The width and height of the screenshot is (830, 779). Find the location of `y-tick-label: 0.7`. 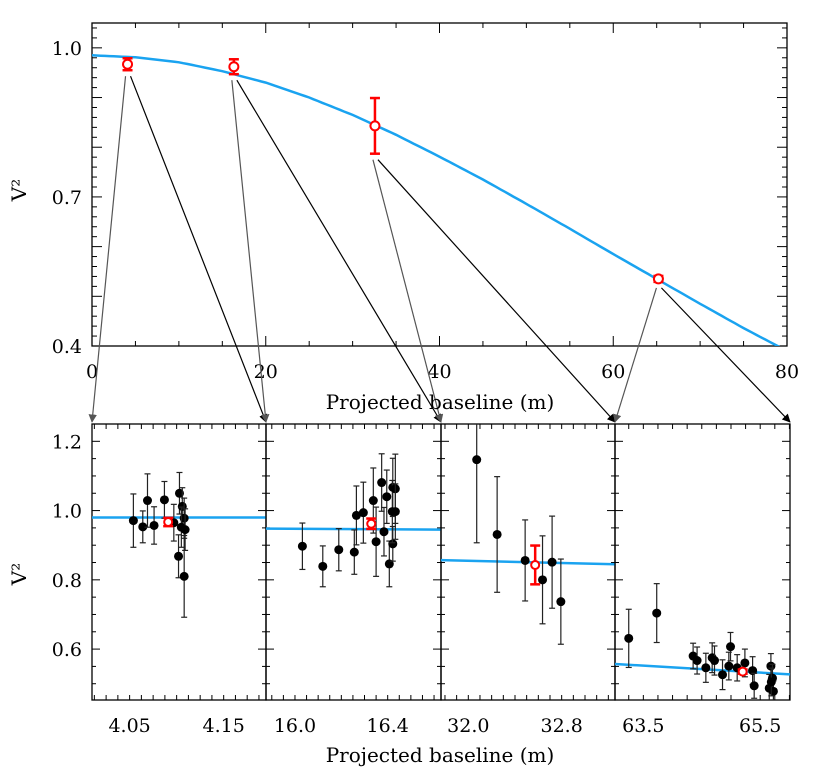

y-tick-label: 0.7 is located at coordinates (67, 198).